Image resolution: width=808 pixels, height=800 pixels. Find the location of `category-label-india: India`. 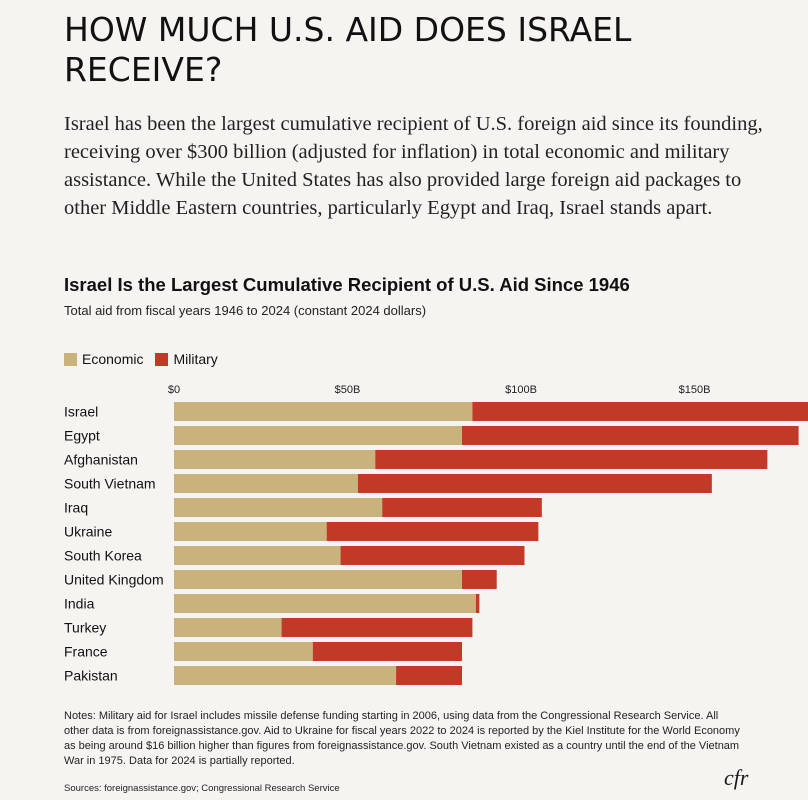

category-label-india: India is located at coordinates (79, 604).